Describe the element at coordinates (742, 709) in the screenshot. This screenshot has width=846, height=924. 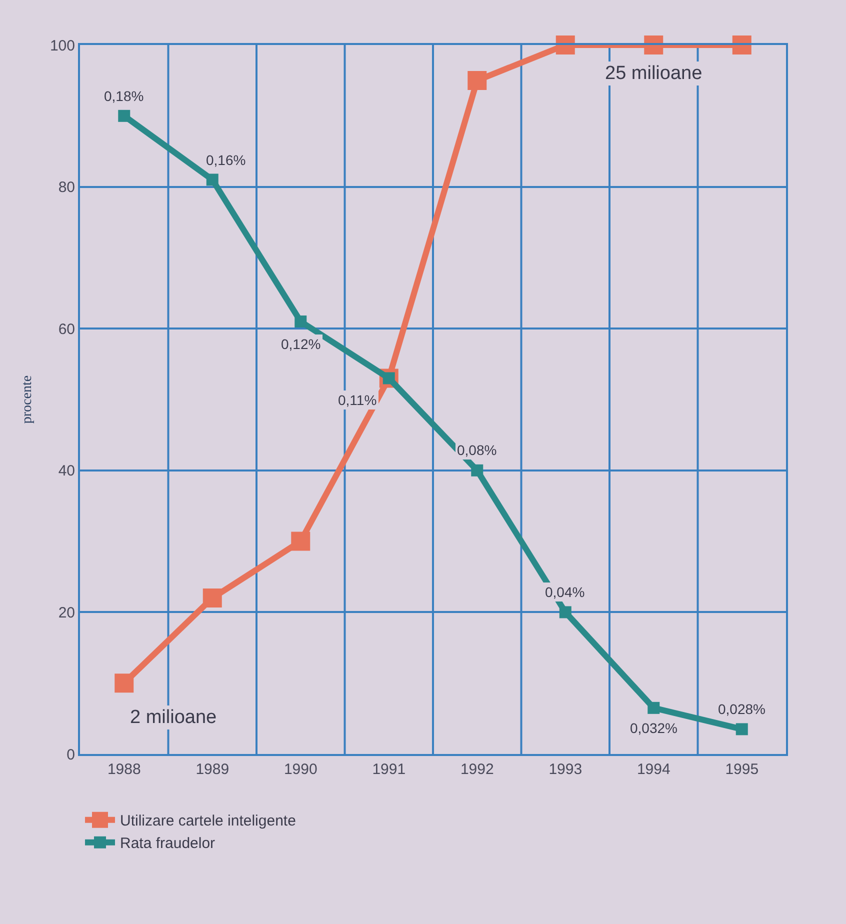
I see `annotation: 0,028%` at that location.